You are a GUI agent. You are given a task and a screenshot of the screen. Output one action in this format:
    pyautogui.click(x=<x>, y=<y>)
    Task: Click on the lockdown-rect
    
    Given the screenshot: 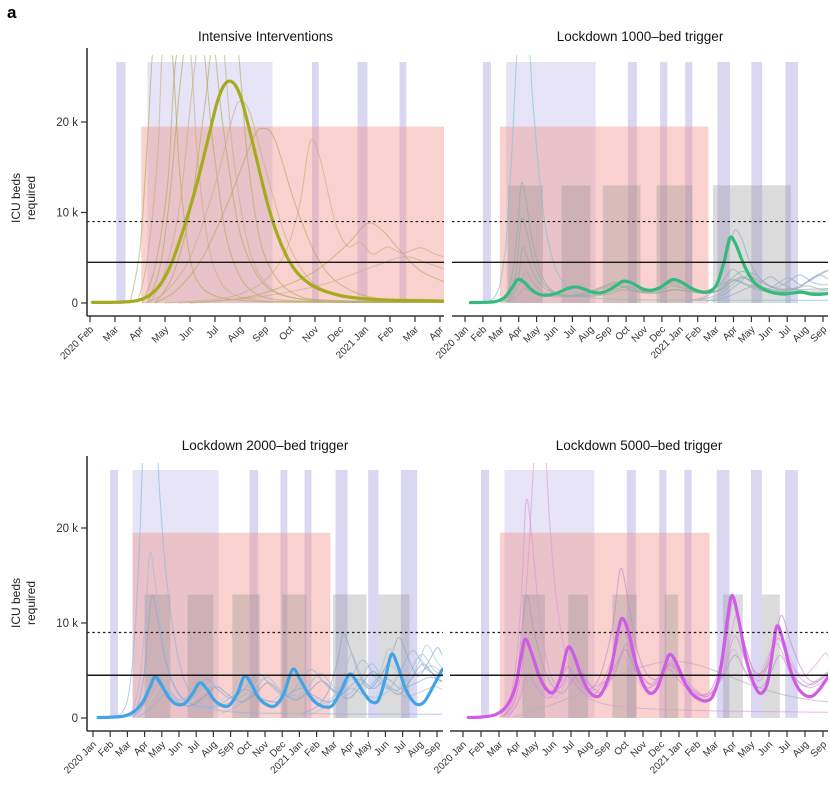 What is the action you would take?
    pyautogui.click(x=157, y=656)
    